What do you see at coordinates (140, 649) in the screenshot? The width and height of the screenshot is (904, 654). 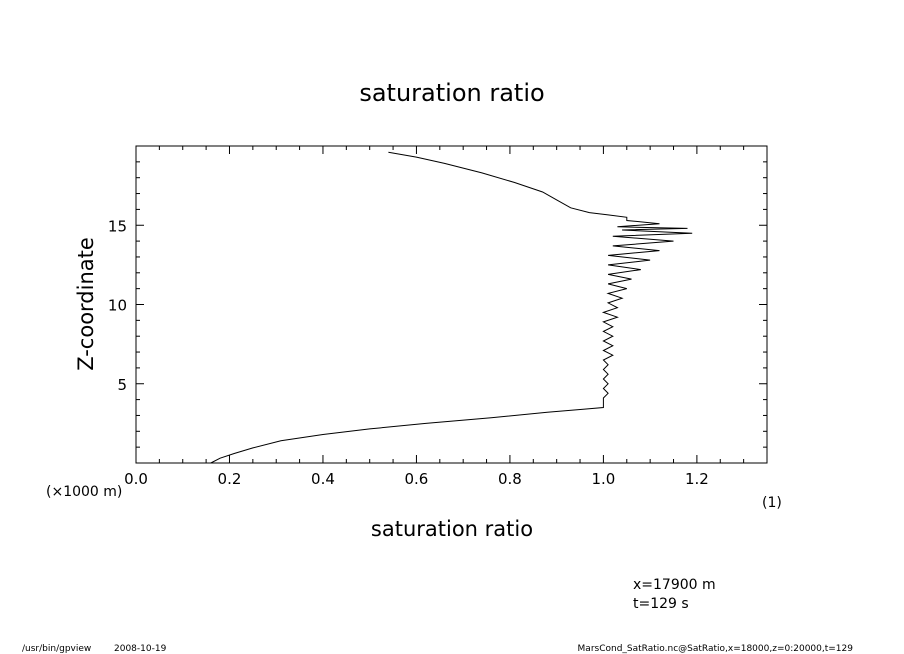 I see `footer-date: 2008-10-19` at bounding box center [140, 649].